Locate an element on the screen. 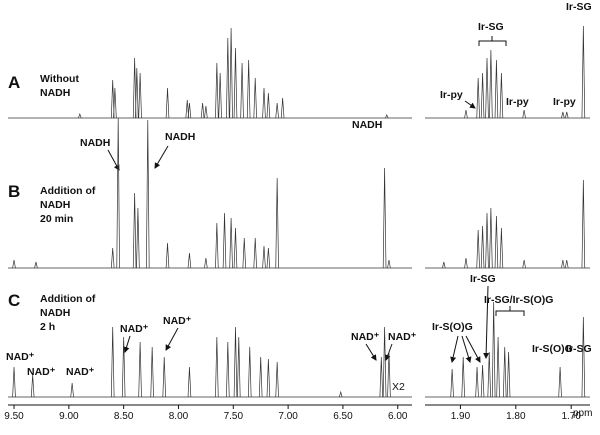 The image size is (600, 435). x-axis-label: ppm is located at coordinates (582, 413).